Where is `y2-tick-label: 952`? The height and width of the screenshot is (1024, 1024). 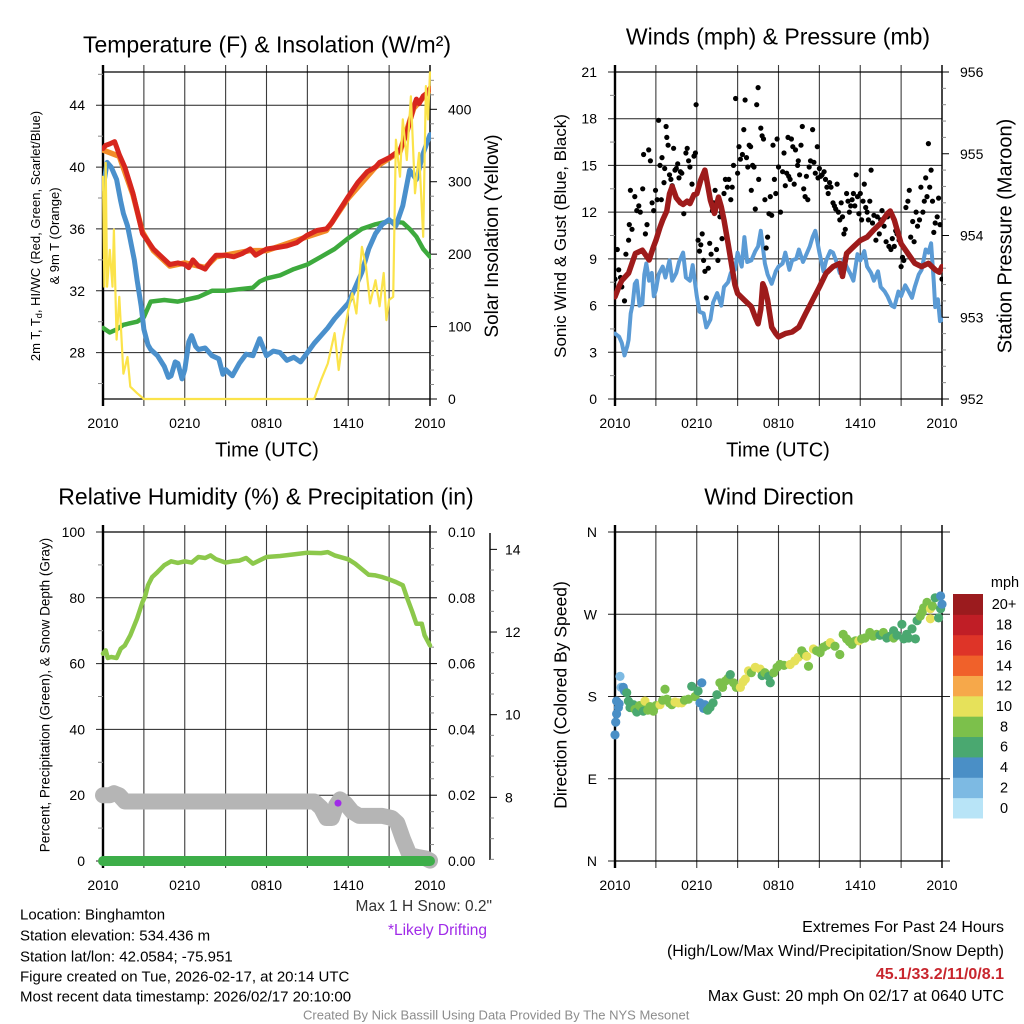 y2-tick-label: 952 is located at coordinates (972, 399).